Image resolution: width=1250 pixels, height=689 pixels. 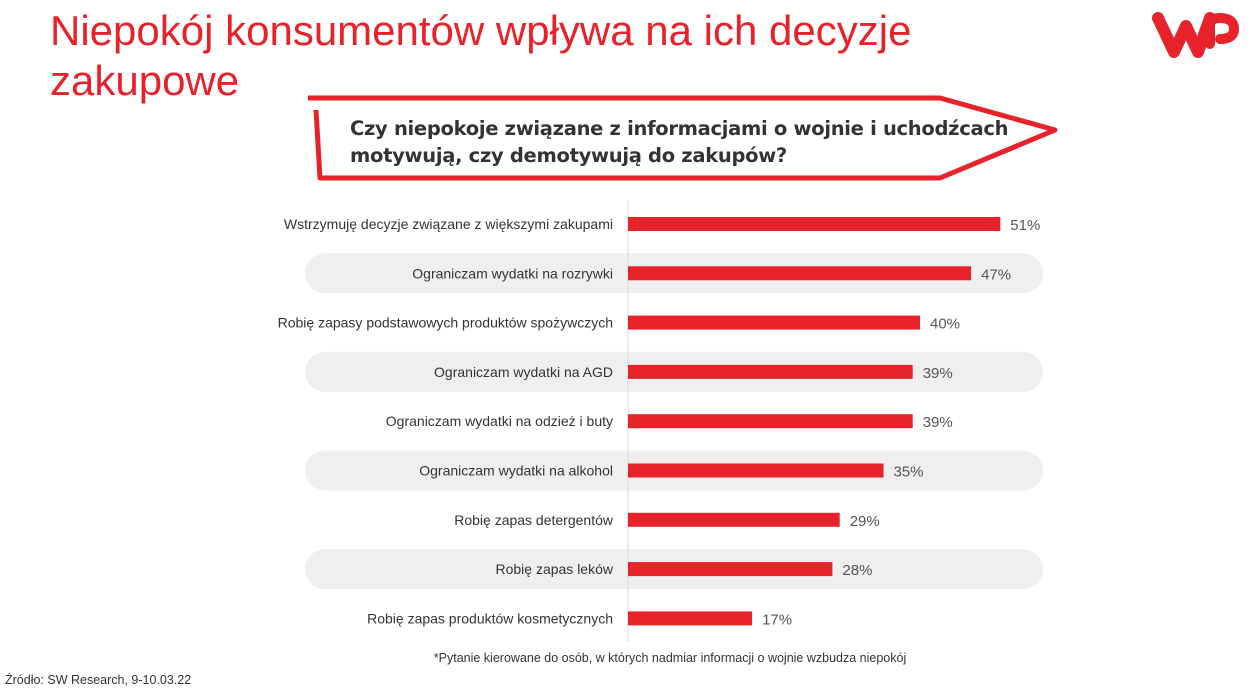 I want to click on value-label: 28%, so click(x=857, y=570).